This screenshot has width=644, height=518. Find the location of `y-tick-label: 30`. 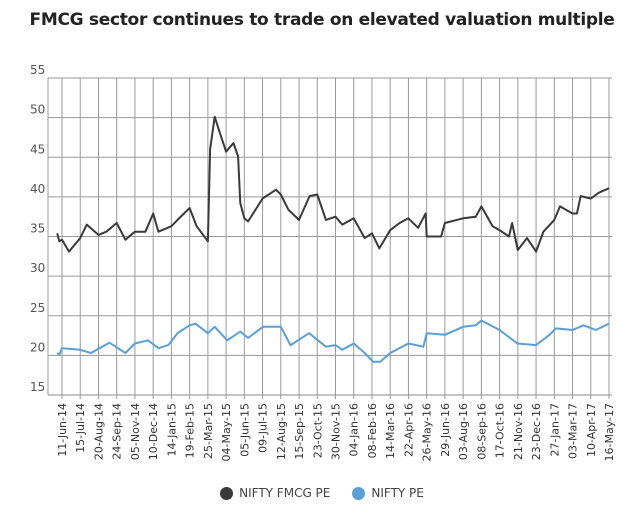

y-tick-label: 30 is located at coordinates (37, 268).